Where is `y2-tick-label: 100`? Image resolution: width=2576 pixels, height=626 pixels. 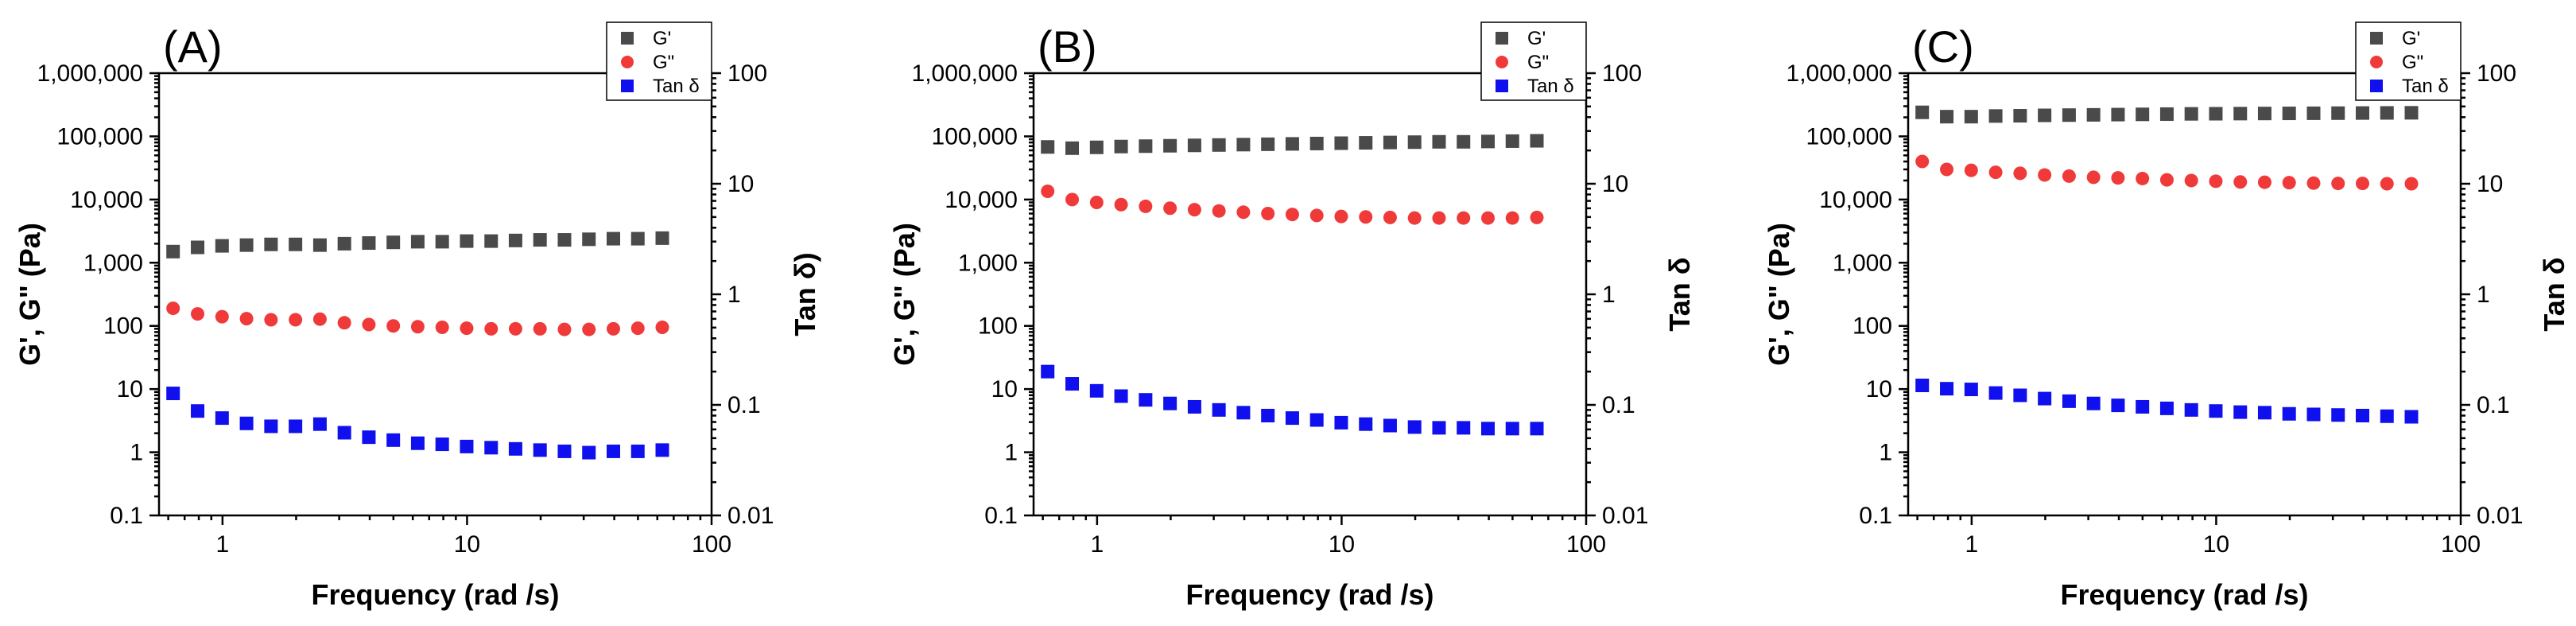 y2-tick-label: 100 is located at coordinates (1622, 73).